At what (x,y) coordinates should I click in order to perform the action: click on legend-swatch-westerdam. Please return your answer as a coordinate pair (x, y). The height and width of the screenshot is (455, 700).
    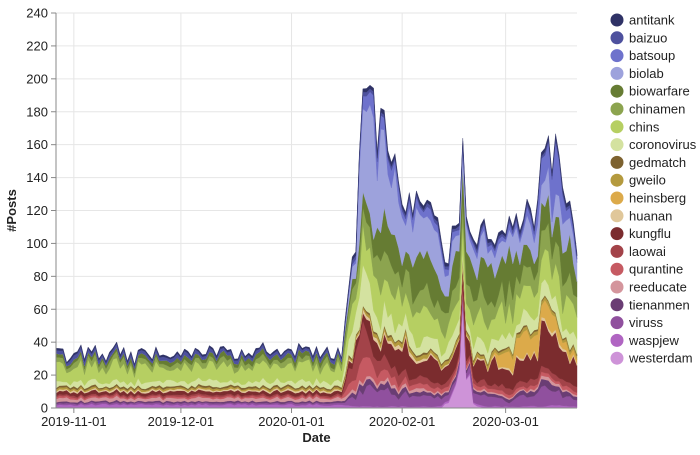
    Looking at the image, I should click on (617, 358).